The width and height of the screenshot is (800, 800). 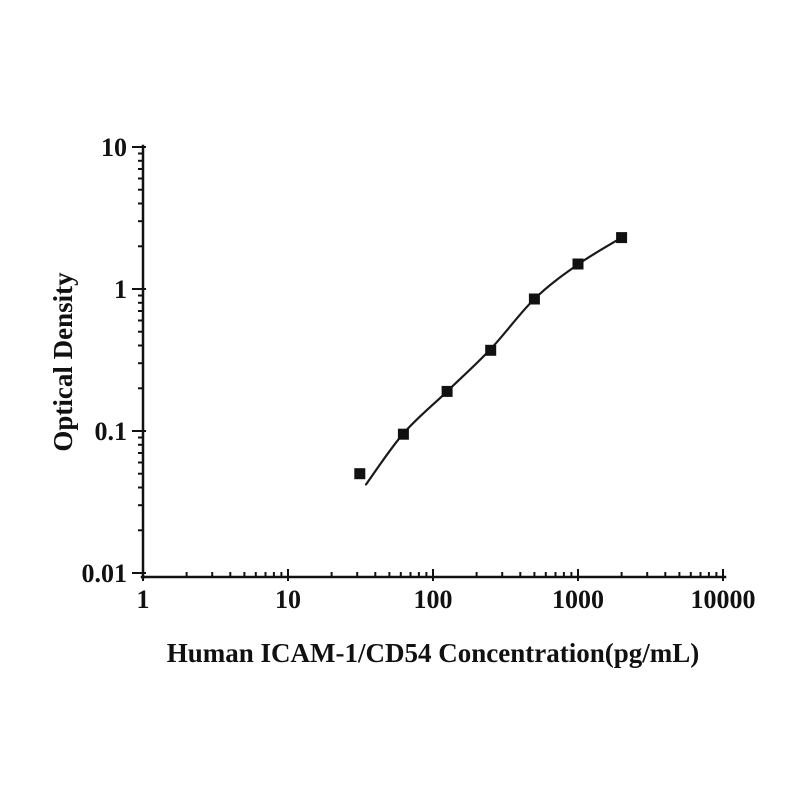 What do you see at coordinates (433, 575) in the screenshot?
I see `x-axis-ticks` at bounding box center [433, 575].